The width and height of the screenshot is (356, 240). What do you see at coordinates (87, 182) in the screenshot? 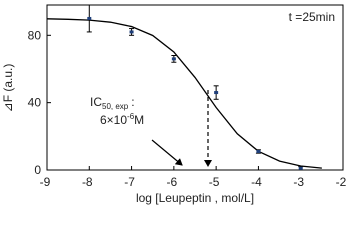
I see `x-tick-label: -8` at bounding box center [87, 182].